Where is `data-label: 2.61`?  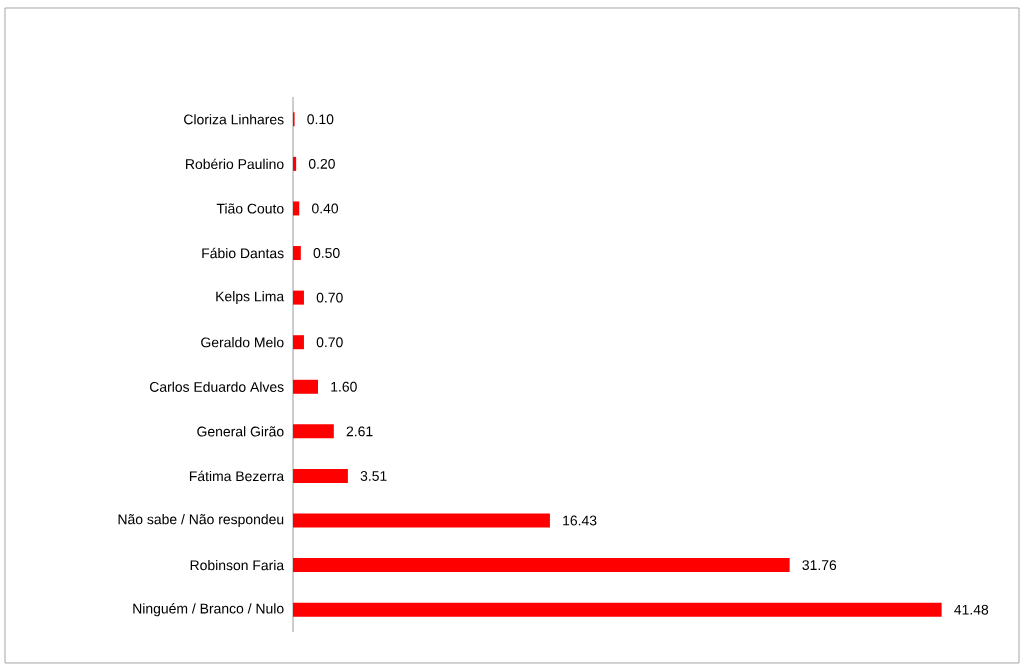 data-label: 2.61 is located at coordinates (359, 431).